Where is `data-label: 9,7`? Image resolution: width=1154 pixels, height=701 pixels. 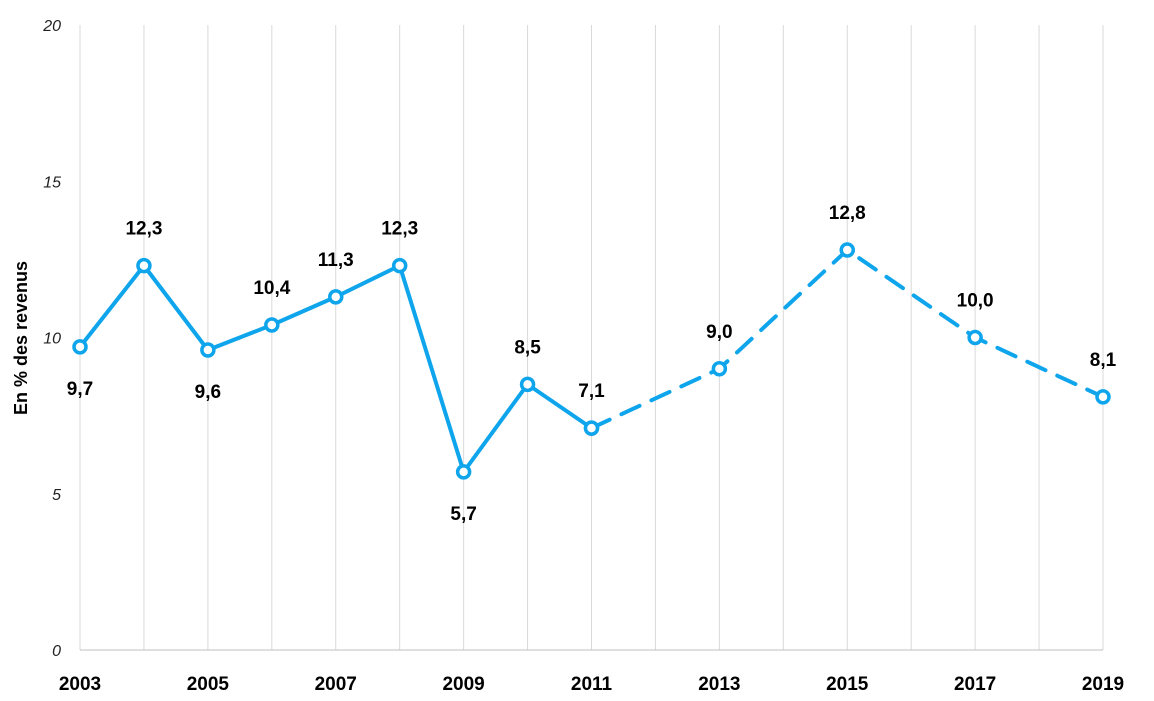
data-label: 9,7 is located at coordinates (80, 389).